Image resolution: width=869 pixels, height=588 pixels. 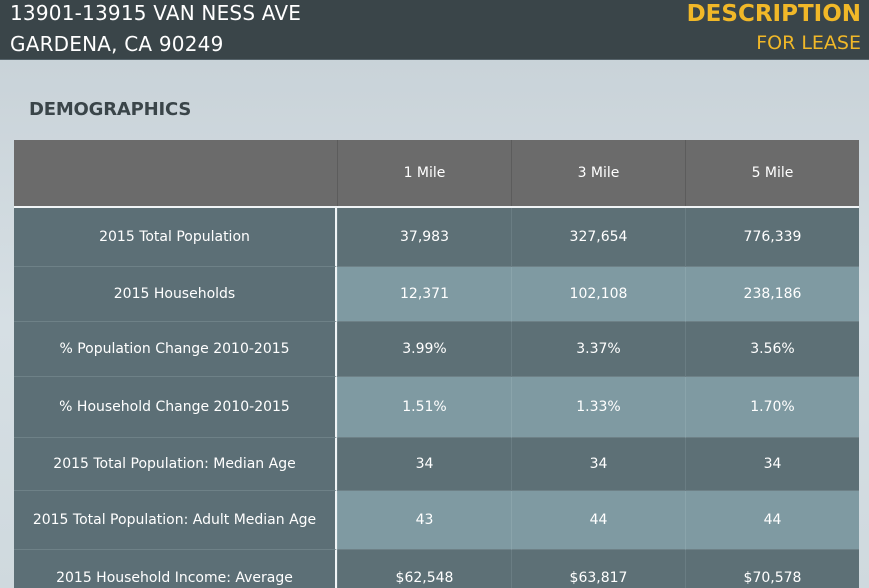 What do you see at coordinates (598, 407) in the screenshot?
I see `cell-value: 1.33%` at bounding box center [598, 407].